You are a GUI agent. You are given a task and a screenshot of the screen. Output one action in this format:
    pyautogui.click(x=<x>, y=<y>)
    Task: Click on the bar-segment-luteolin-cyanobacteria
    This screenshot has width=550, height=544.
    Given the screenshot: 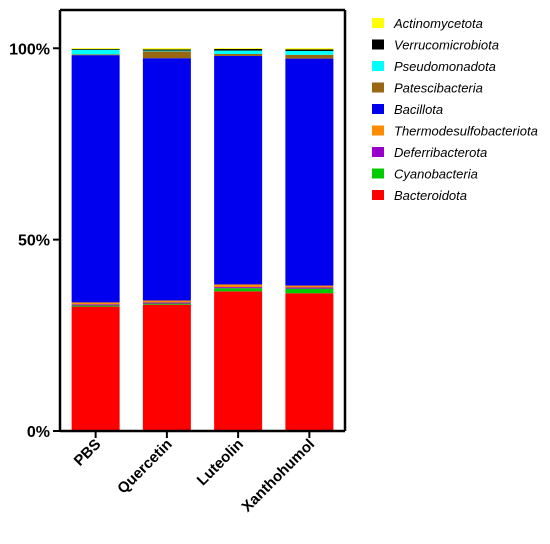 What is the action you would take?
    pyautogui.click(x=238, y=290)
    